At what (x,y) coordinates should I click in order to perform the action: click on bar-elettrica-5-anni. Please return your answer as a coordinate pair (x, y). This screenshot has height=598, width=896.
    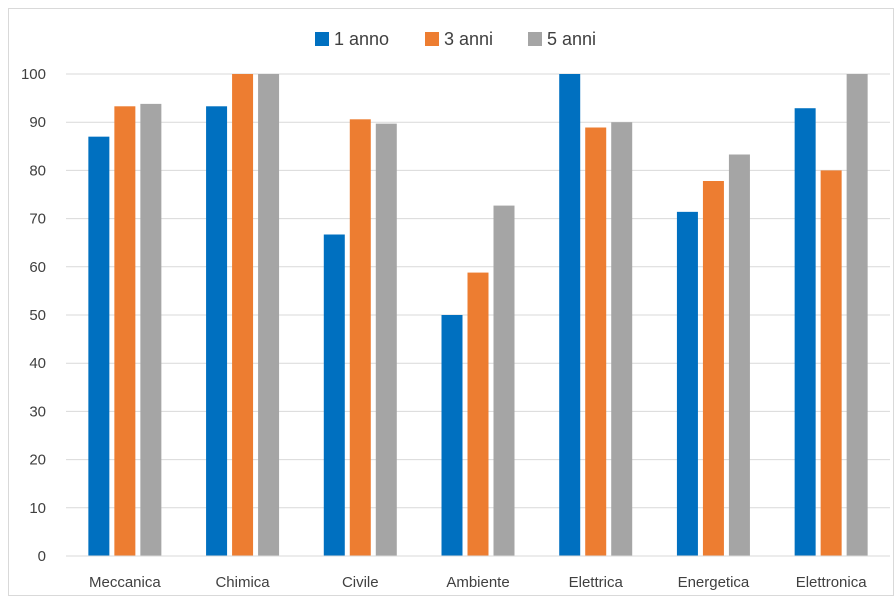
    Looking at the image, I should click on (622, 339).